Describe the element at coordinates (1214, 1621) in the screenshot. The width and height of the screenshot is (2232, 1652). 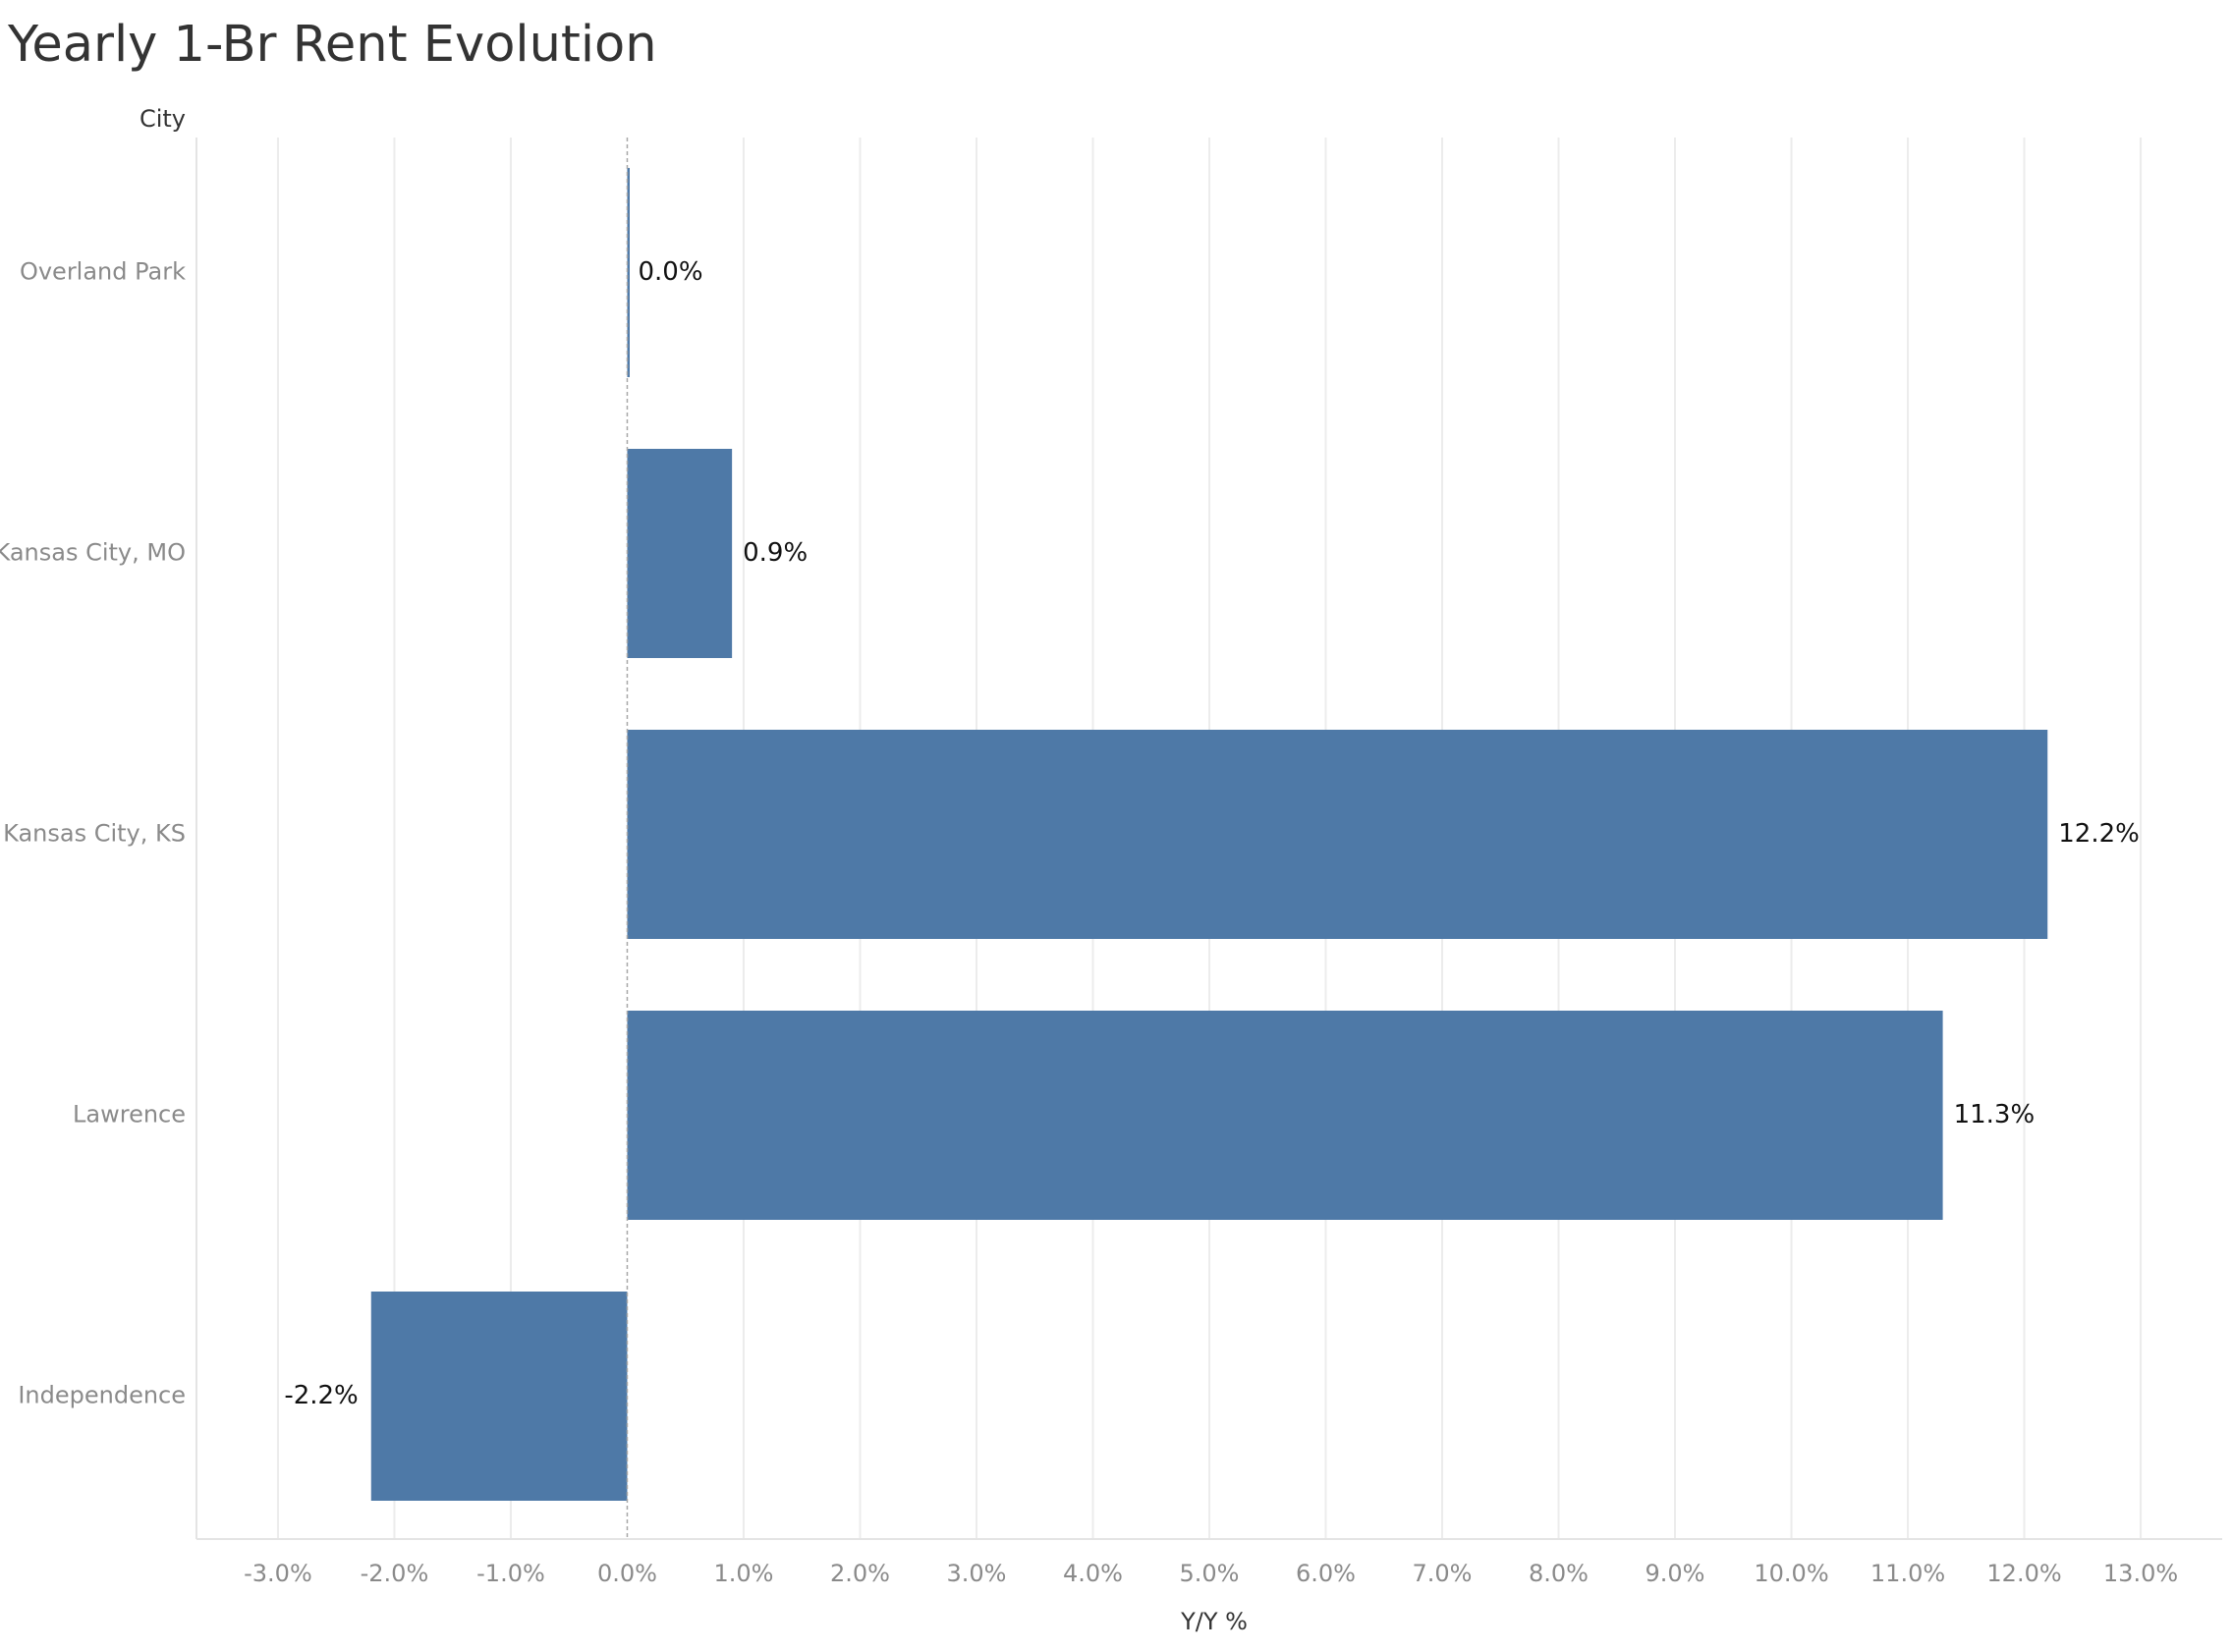
I see `value-axis-title: Y/Y %` at that location.